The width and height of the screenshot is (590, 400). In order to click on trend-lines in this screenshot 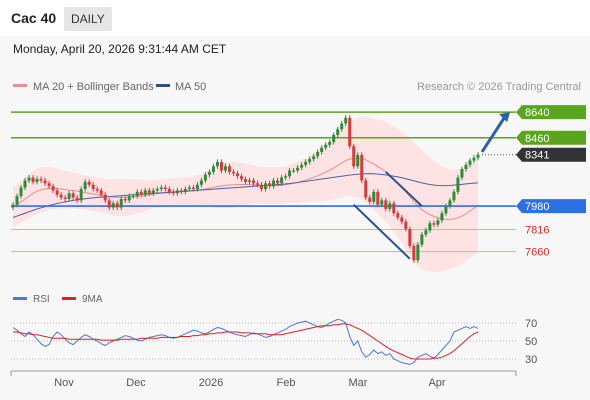, I will do `click(432, 186)`.